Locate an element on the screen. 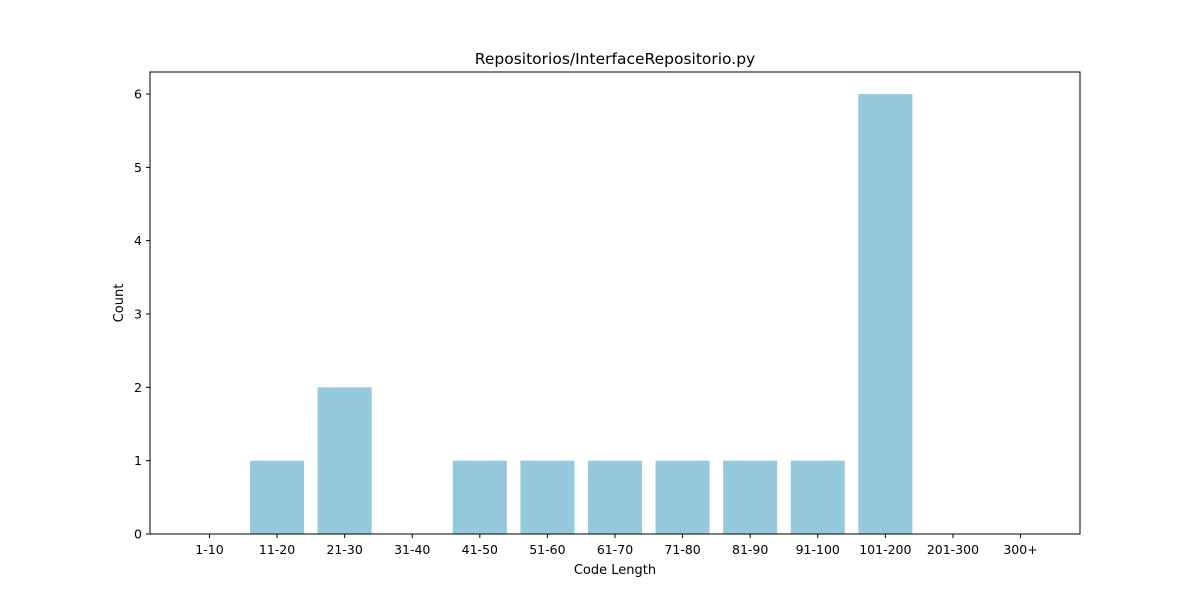  x-tick-label: 101-200 is located at coordinates (885, 549).